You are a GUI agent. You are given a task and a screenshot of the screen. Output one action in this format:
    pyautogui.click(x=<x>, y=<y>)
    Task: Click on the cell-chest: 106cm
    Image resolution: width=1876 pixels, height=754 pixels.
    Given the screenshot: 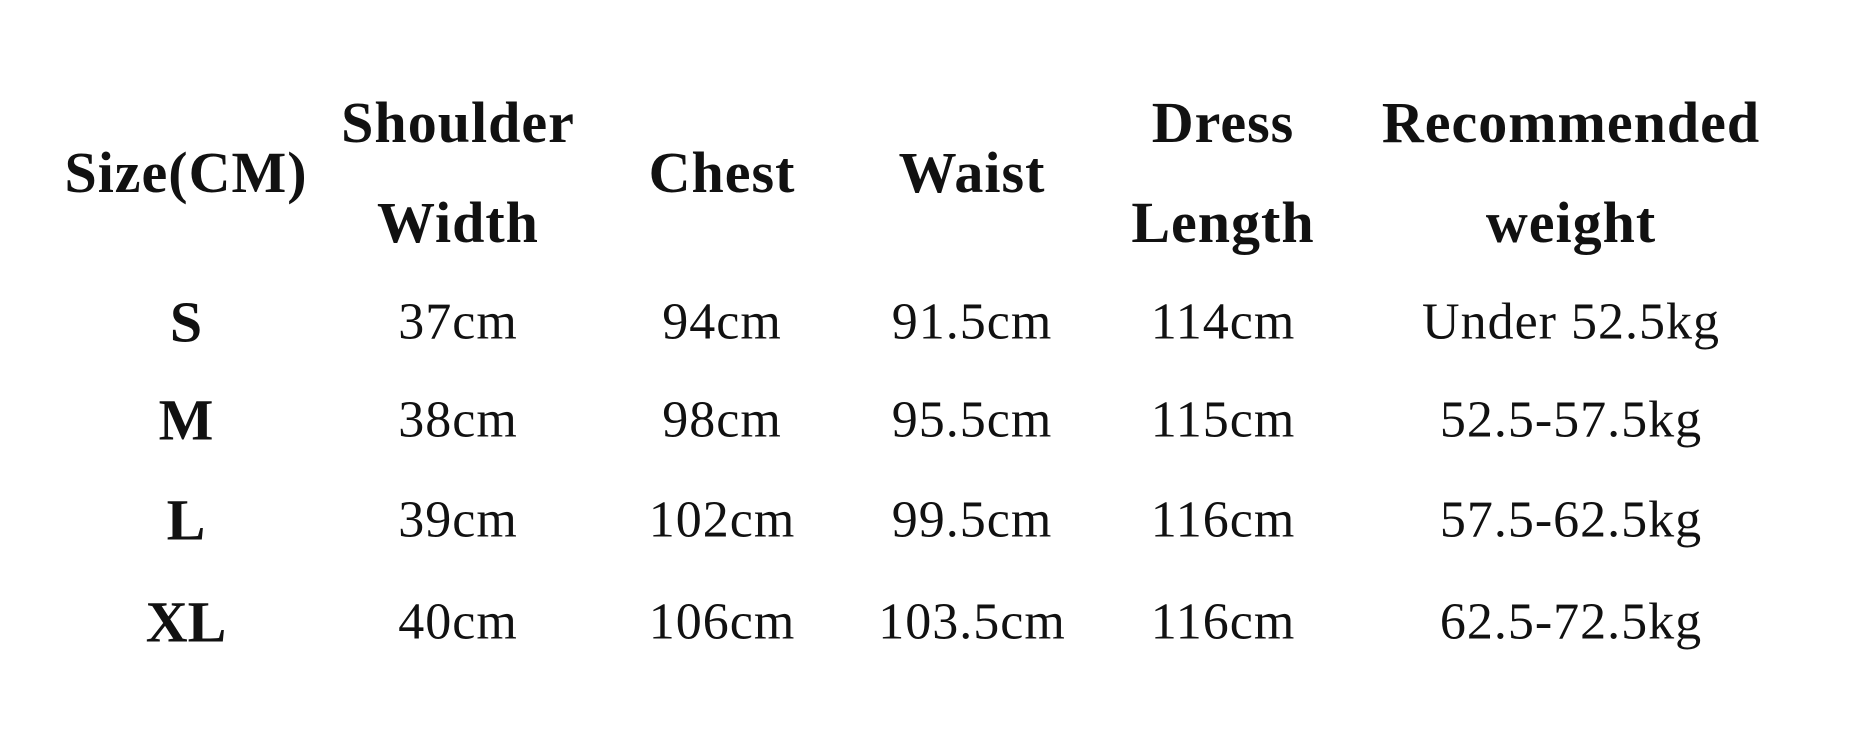 What is the action you would take?
    pyautogui.click(x=722, y=622)
    